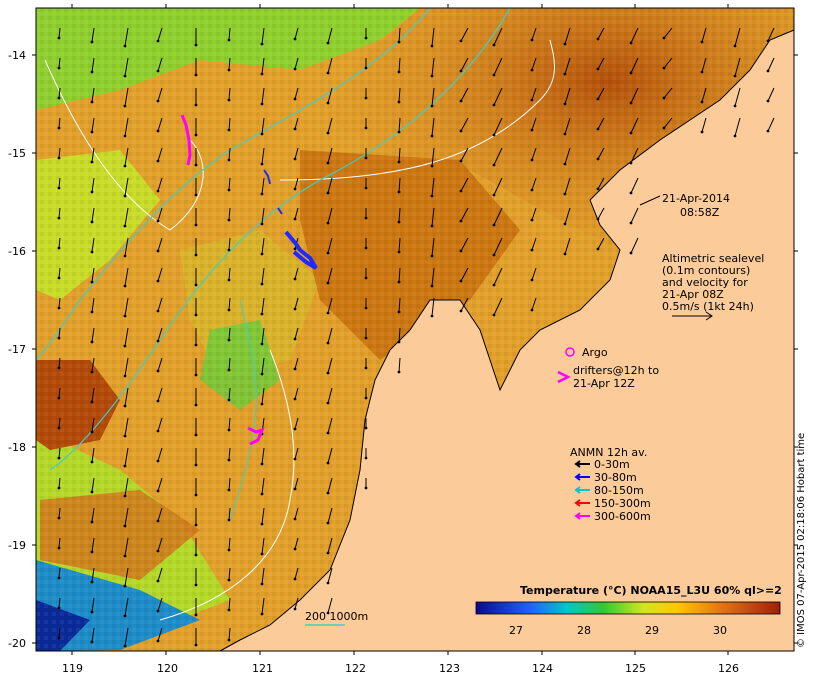  Describe the element at coordinates (720, 630) in the screenshot. I see `colorbar-tick: 30` at that location.